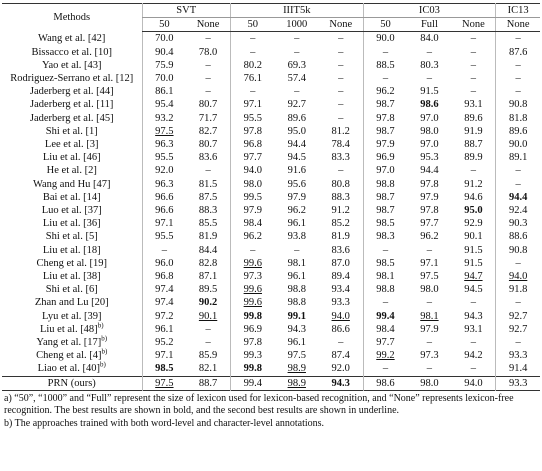  I want to click on value-cell: 98.0, so click(429, 131).